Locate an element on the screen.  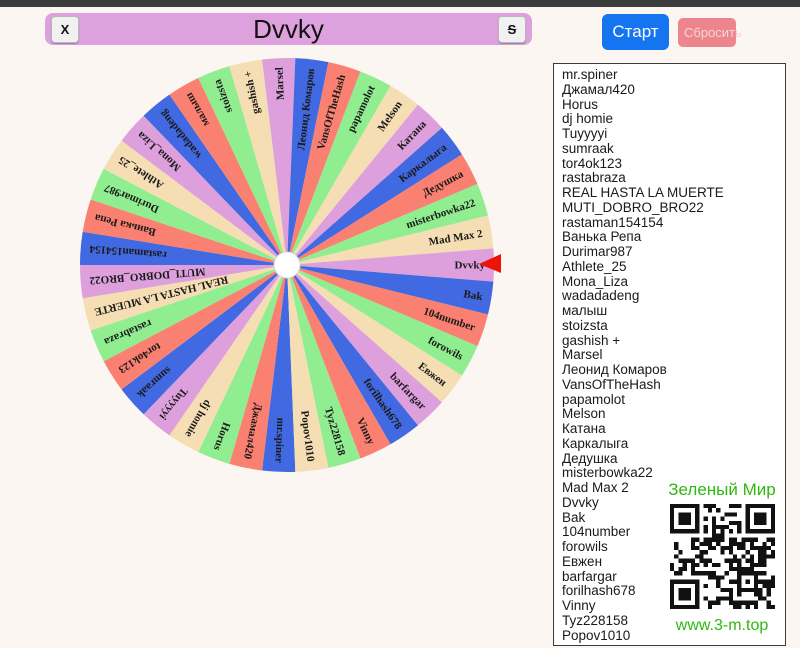
close-button: X is located at coordinates (65, 29).